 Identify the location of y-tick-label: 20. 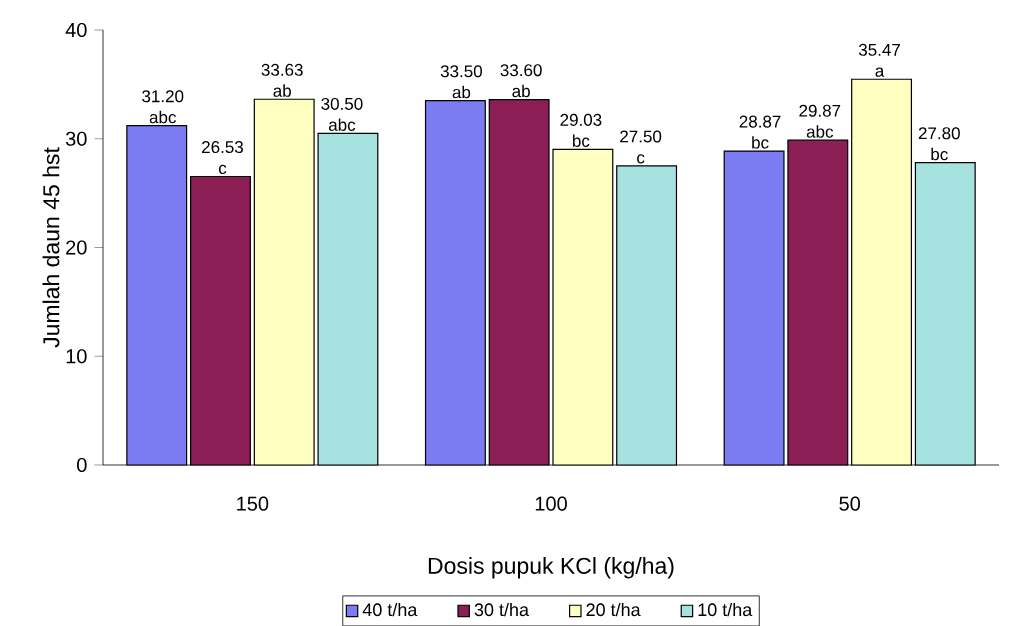
(76, 247).